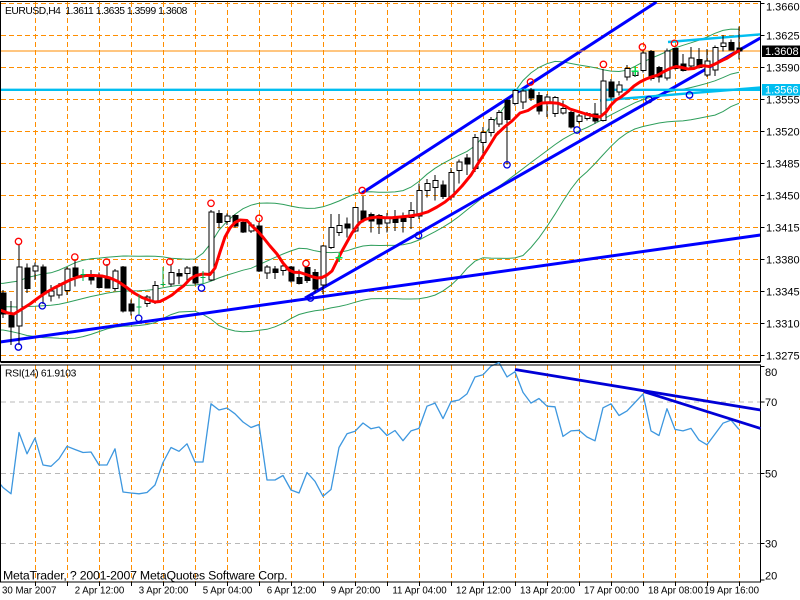  Describe the element at coordinates (29, 591) in the screenshot. I see `svg-text: 30 Mar 2007` at that location.